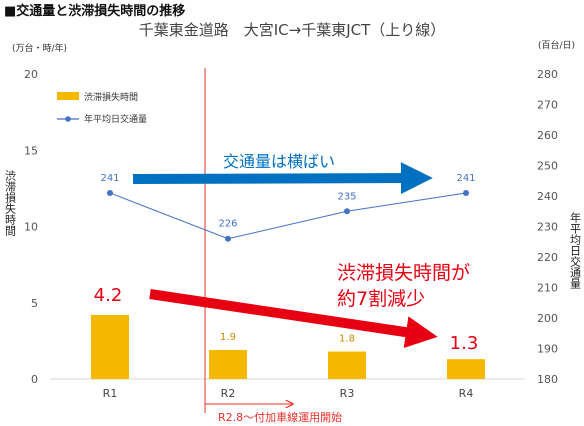 The height and width of the screenshot is (426, 584). What do you see at coordinates (466, 393) in the screenshot?
I see `x-tick-label: R4` at bounding box center [466, 393].